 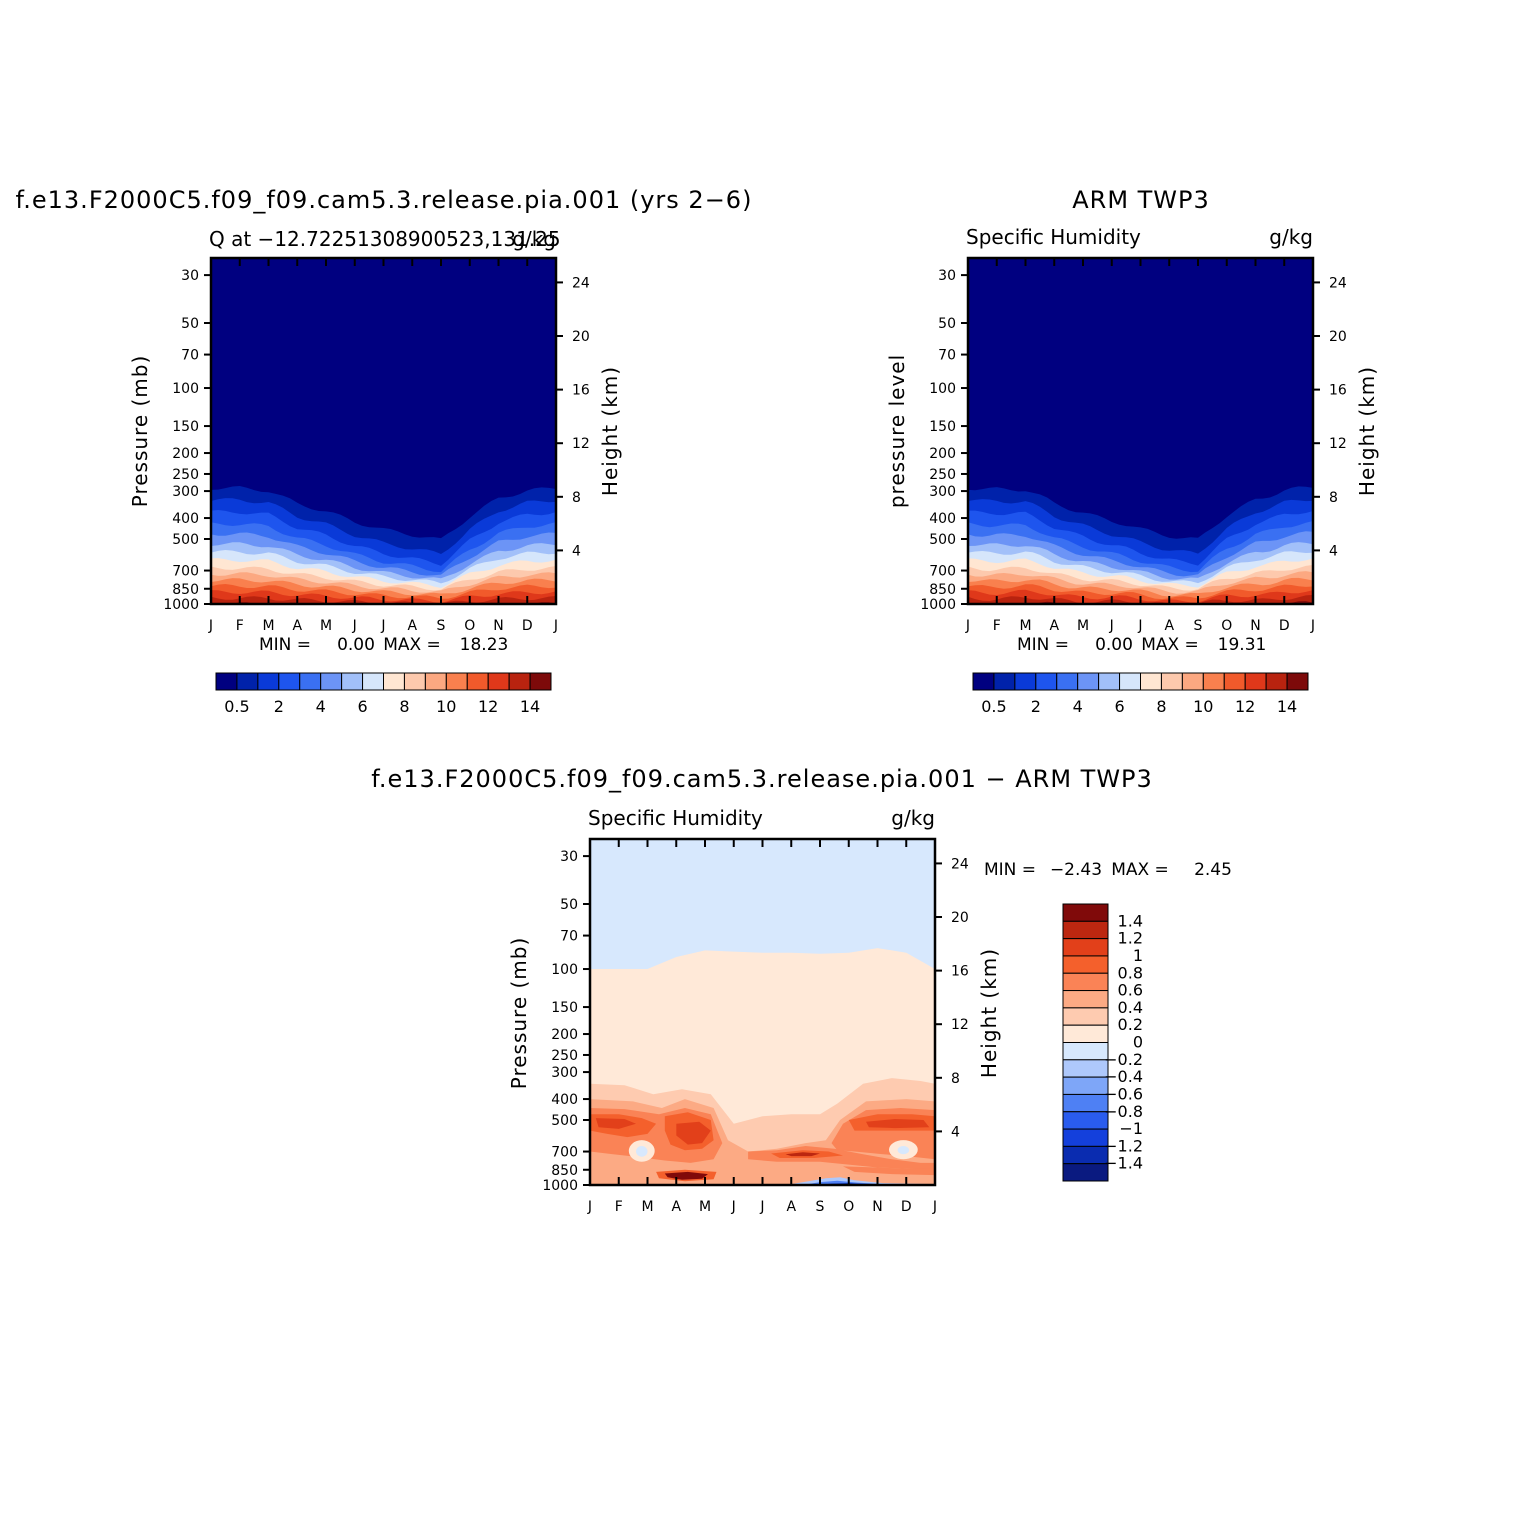 What do you see at coordinates (1130, 990) in the screenshot?
I see `diff-colorbar-label: 0.6` at bounding box center [1130, 990].